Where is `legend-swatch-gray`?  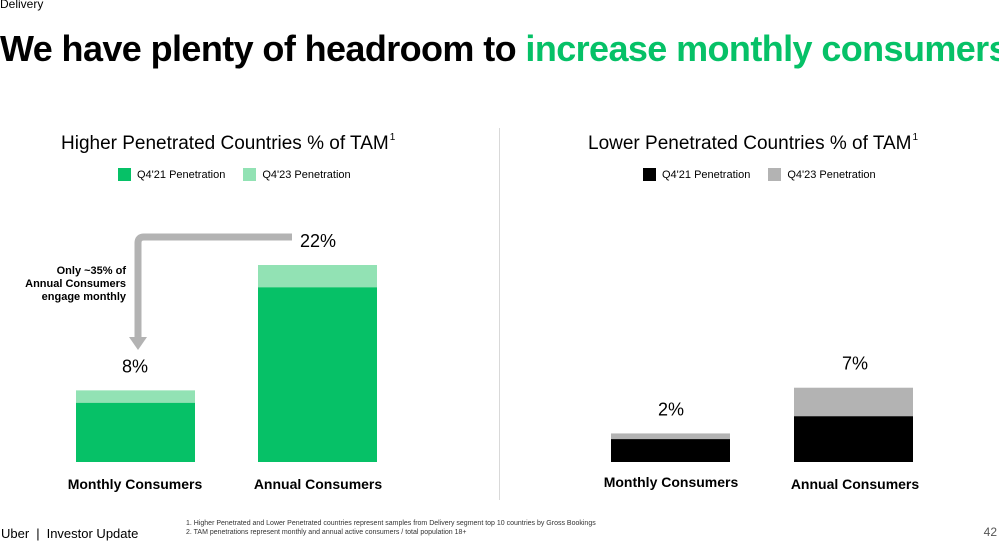
legend-swatch-gray is located at coordinates (775, 174).